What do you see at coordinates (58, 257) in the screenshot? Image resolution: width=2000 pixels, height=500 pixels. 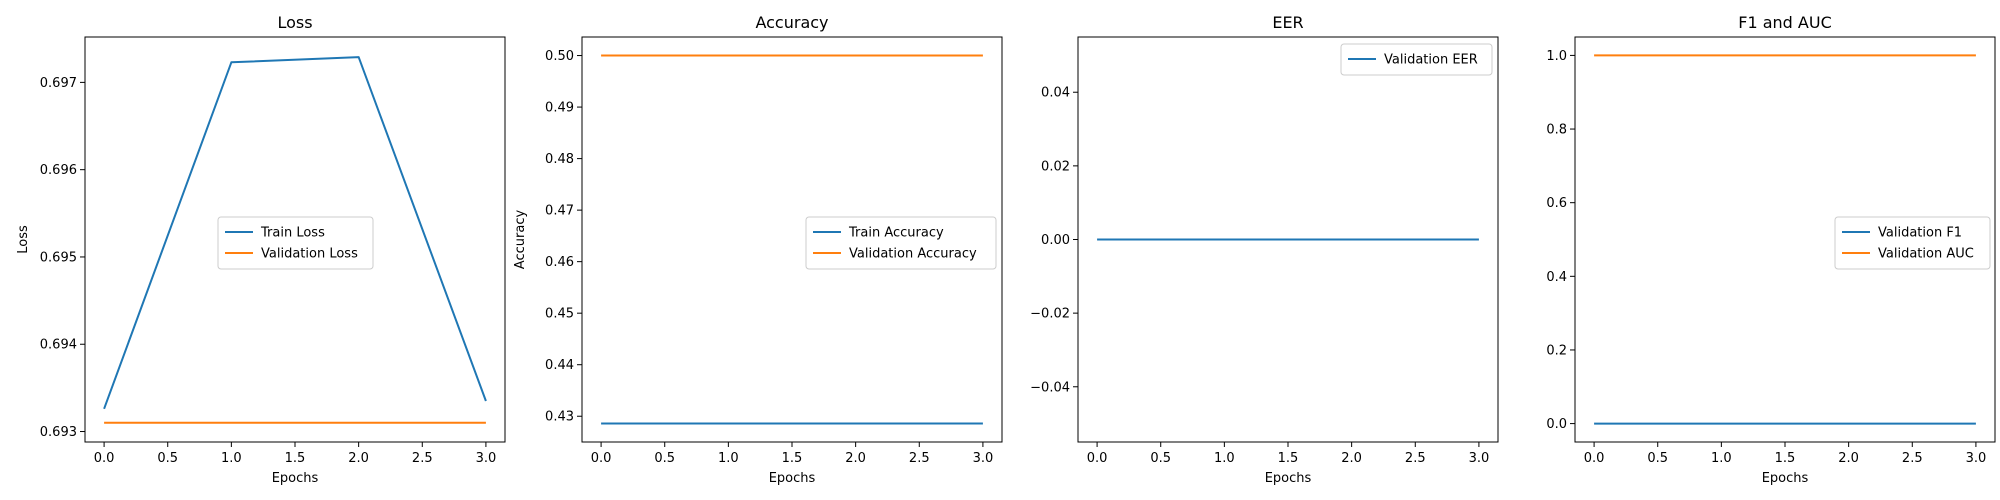 I see `y-tick-label: 0.695` at bounding box center [58, 257].